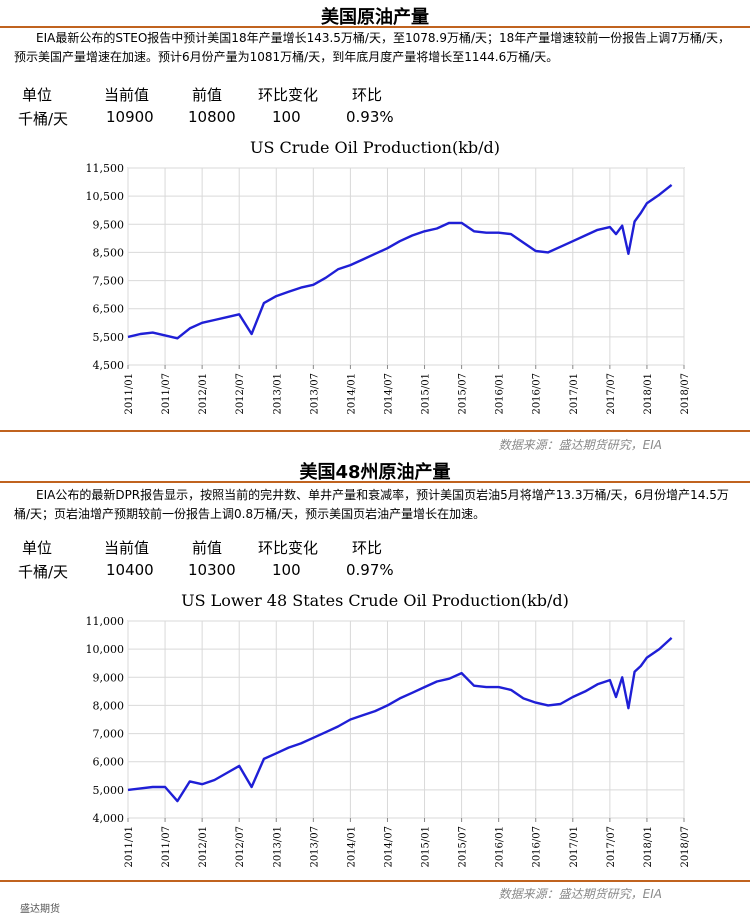 This screenshot has height=915, width=750. I want to click on chart-1-title: US Crude Oil Production(kb/d), so click(375, 147).